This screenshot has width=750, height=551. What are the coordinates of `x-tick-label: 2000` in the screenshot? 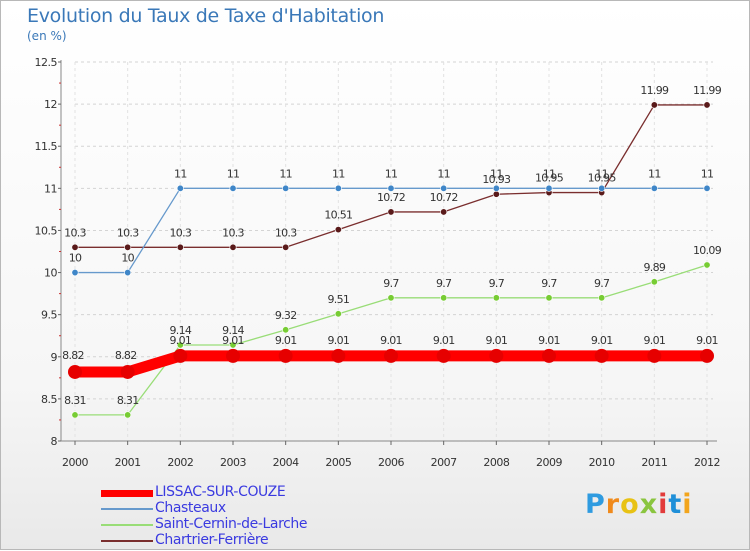 It's located at (75, 462).